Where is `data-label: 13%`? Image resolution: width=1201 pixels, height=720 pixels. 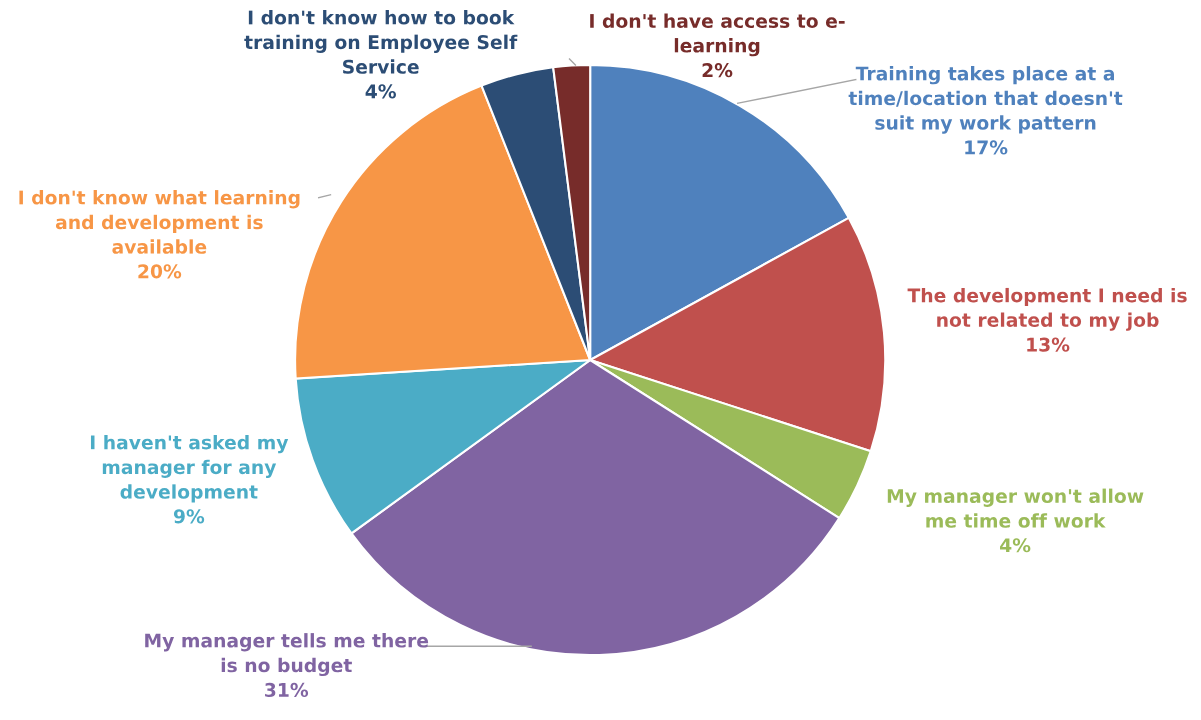
data-label: 13% is located at coordinates (1048, 344).